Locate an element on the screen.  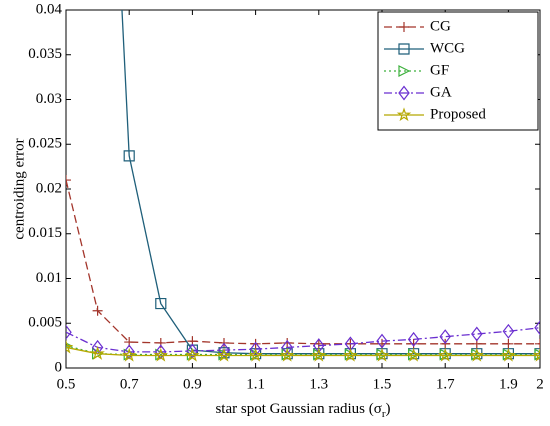
x-tick-label: 2 is located at coordinates (540, 384).